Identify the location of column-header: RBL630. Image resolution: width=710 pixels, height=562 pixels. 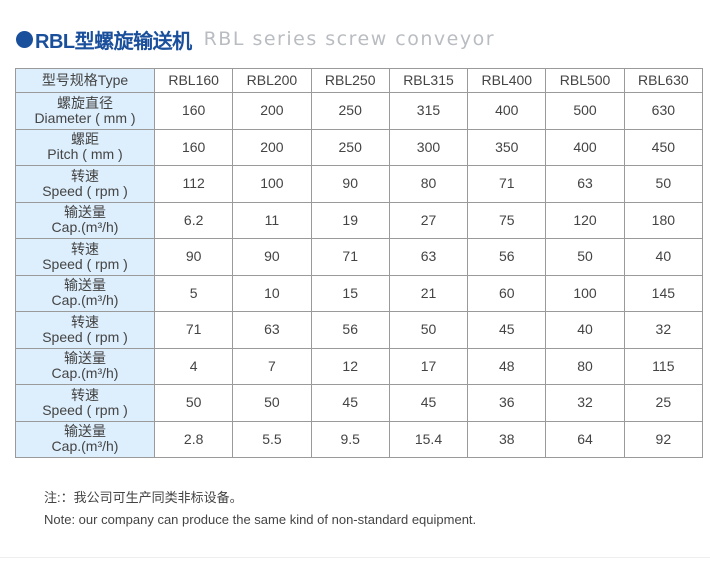
(663, 80).